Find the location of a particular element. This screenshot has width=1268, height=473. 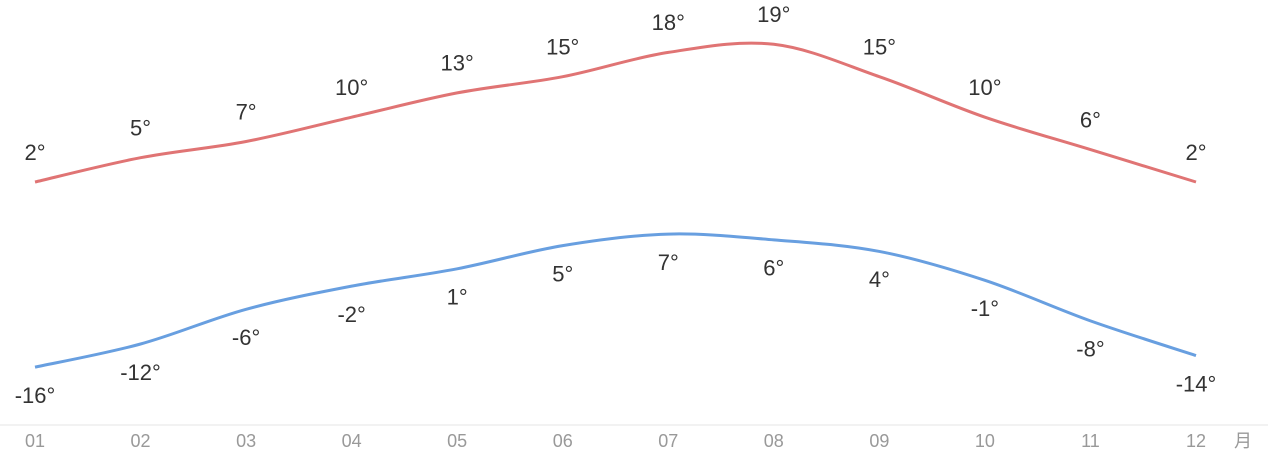

value-label: 18° is located at coordinates (668, 22).